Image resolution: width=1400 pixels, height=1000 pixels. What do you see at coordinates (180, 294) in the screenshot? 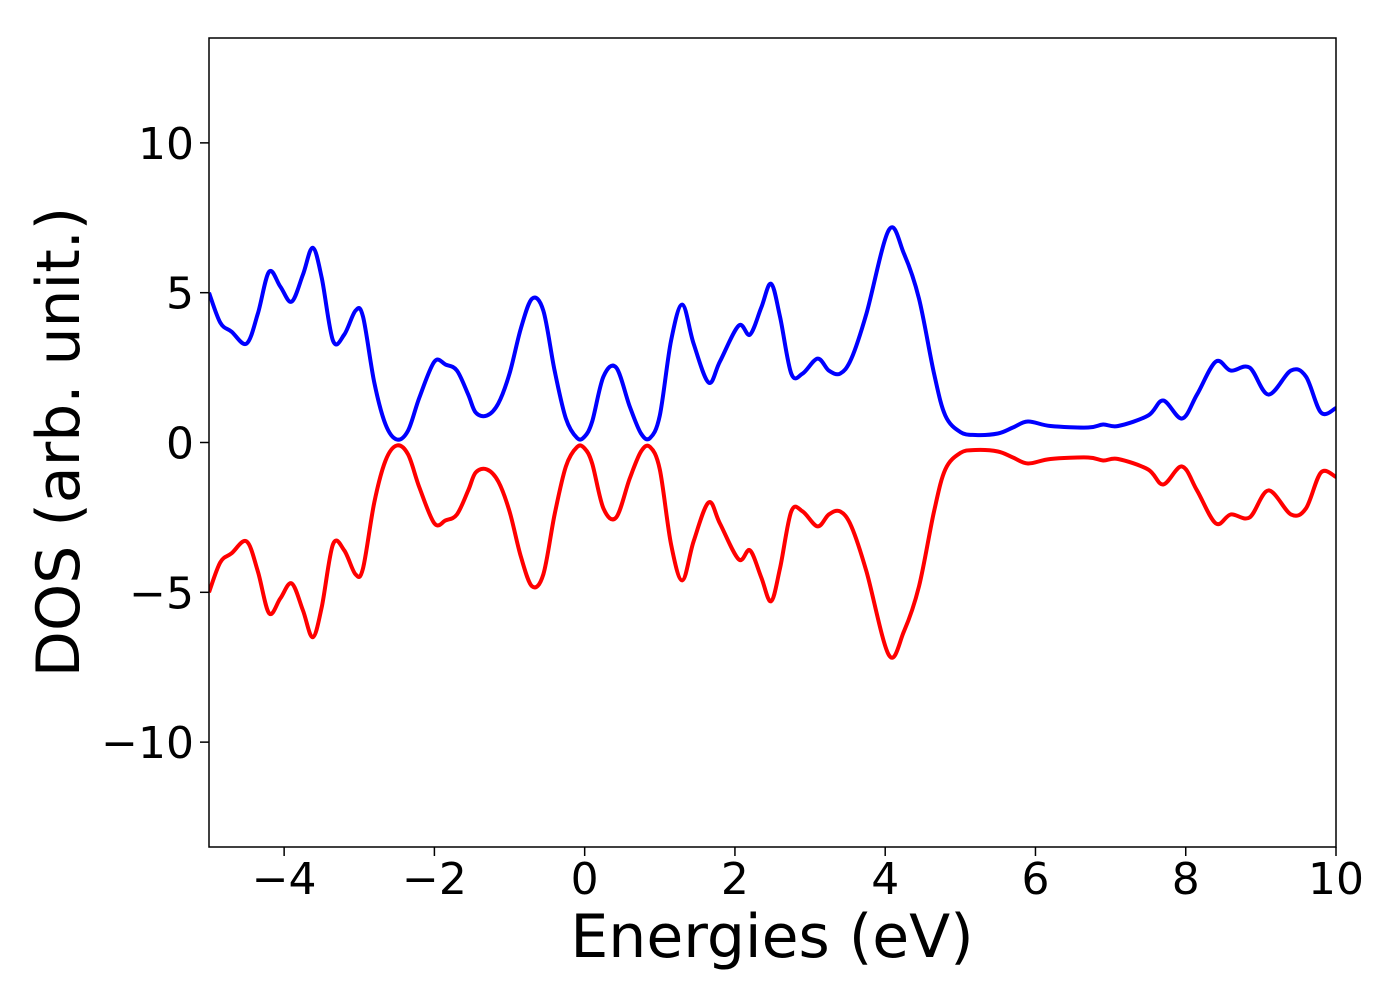
I see `y-tick-label: 5` at bounding box center [180, 294].